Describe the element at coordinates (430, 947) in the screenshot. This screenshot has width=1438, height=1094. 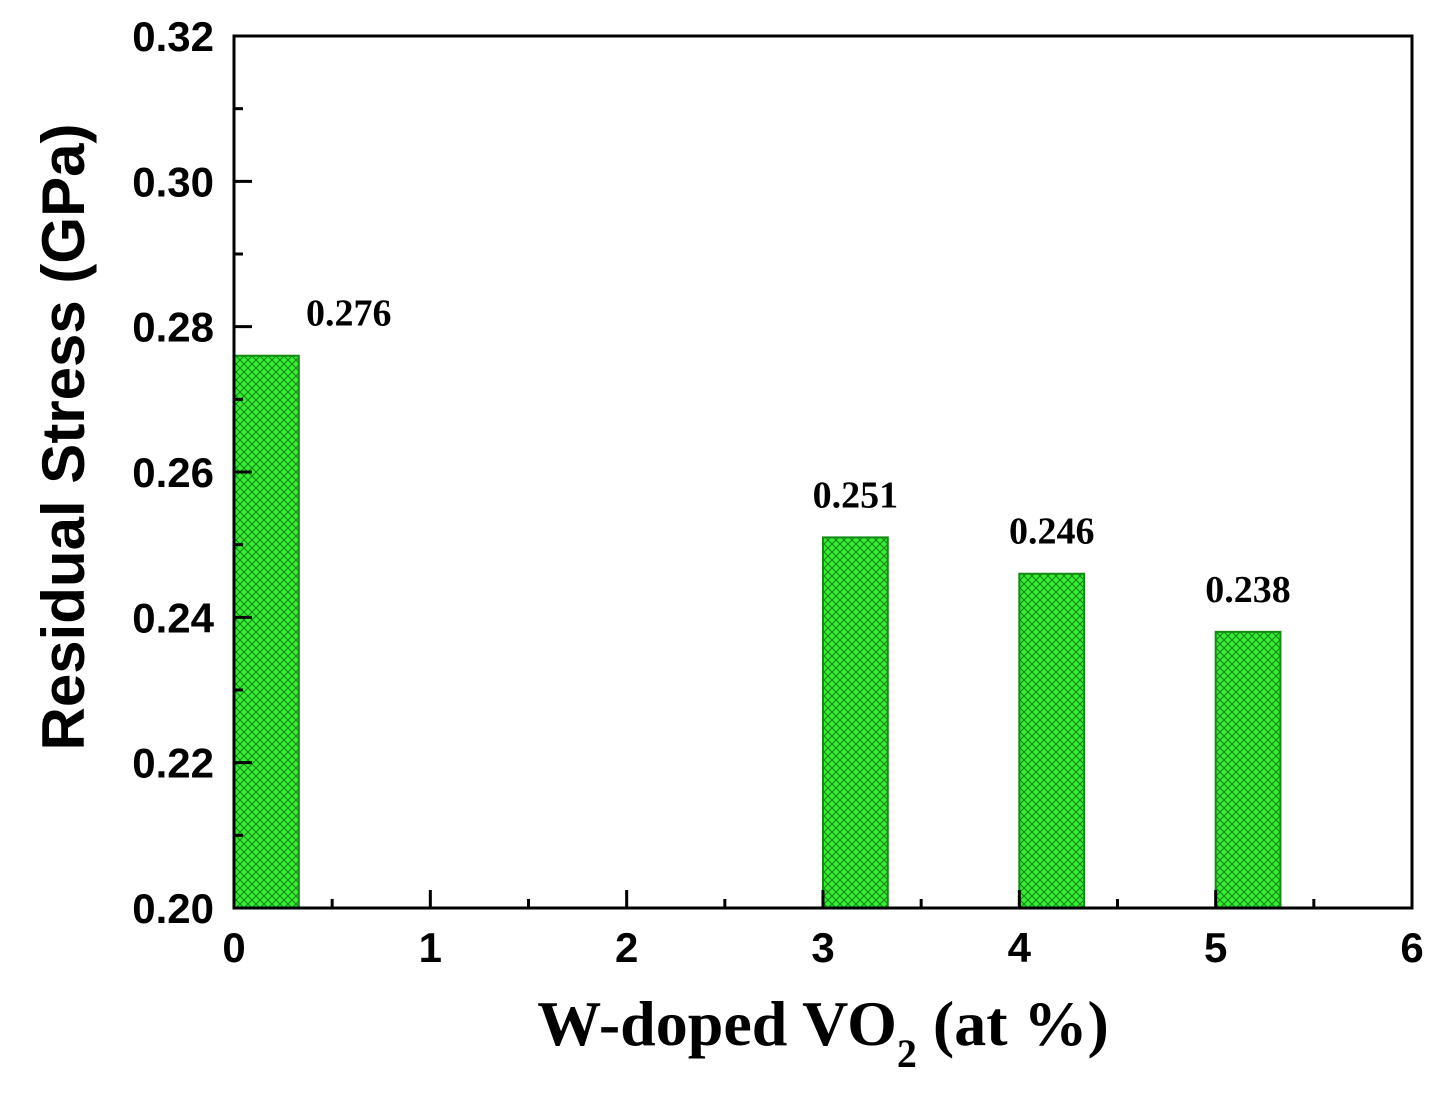
I see `x-tick-label-1: 1` at that location.